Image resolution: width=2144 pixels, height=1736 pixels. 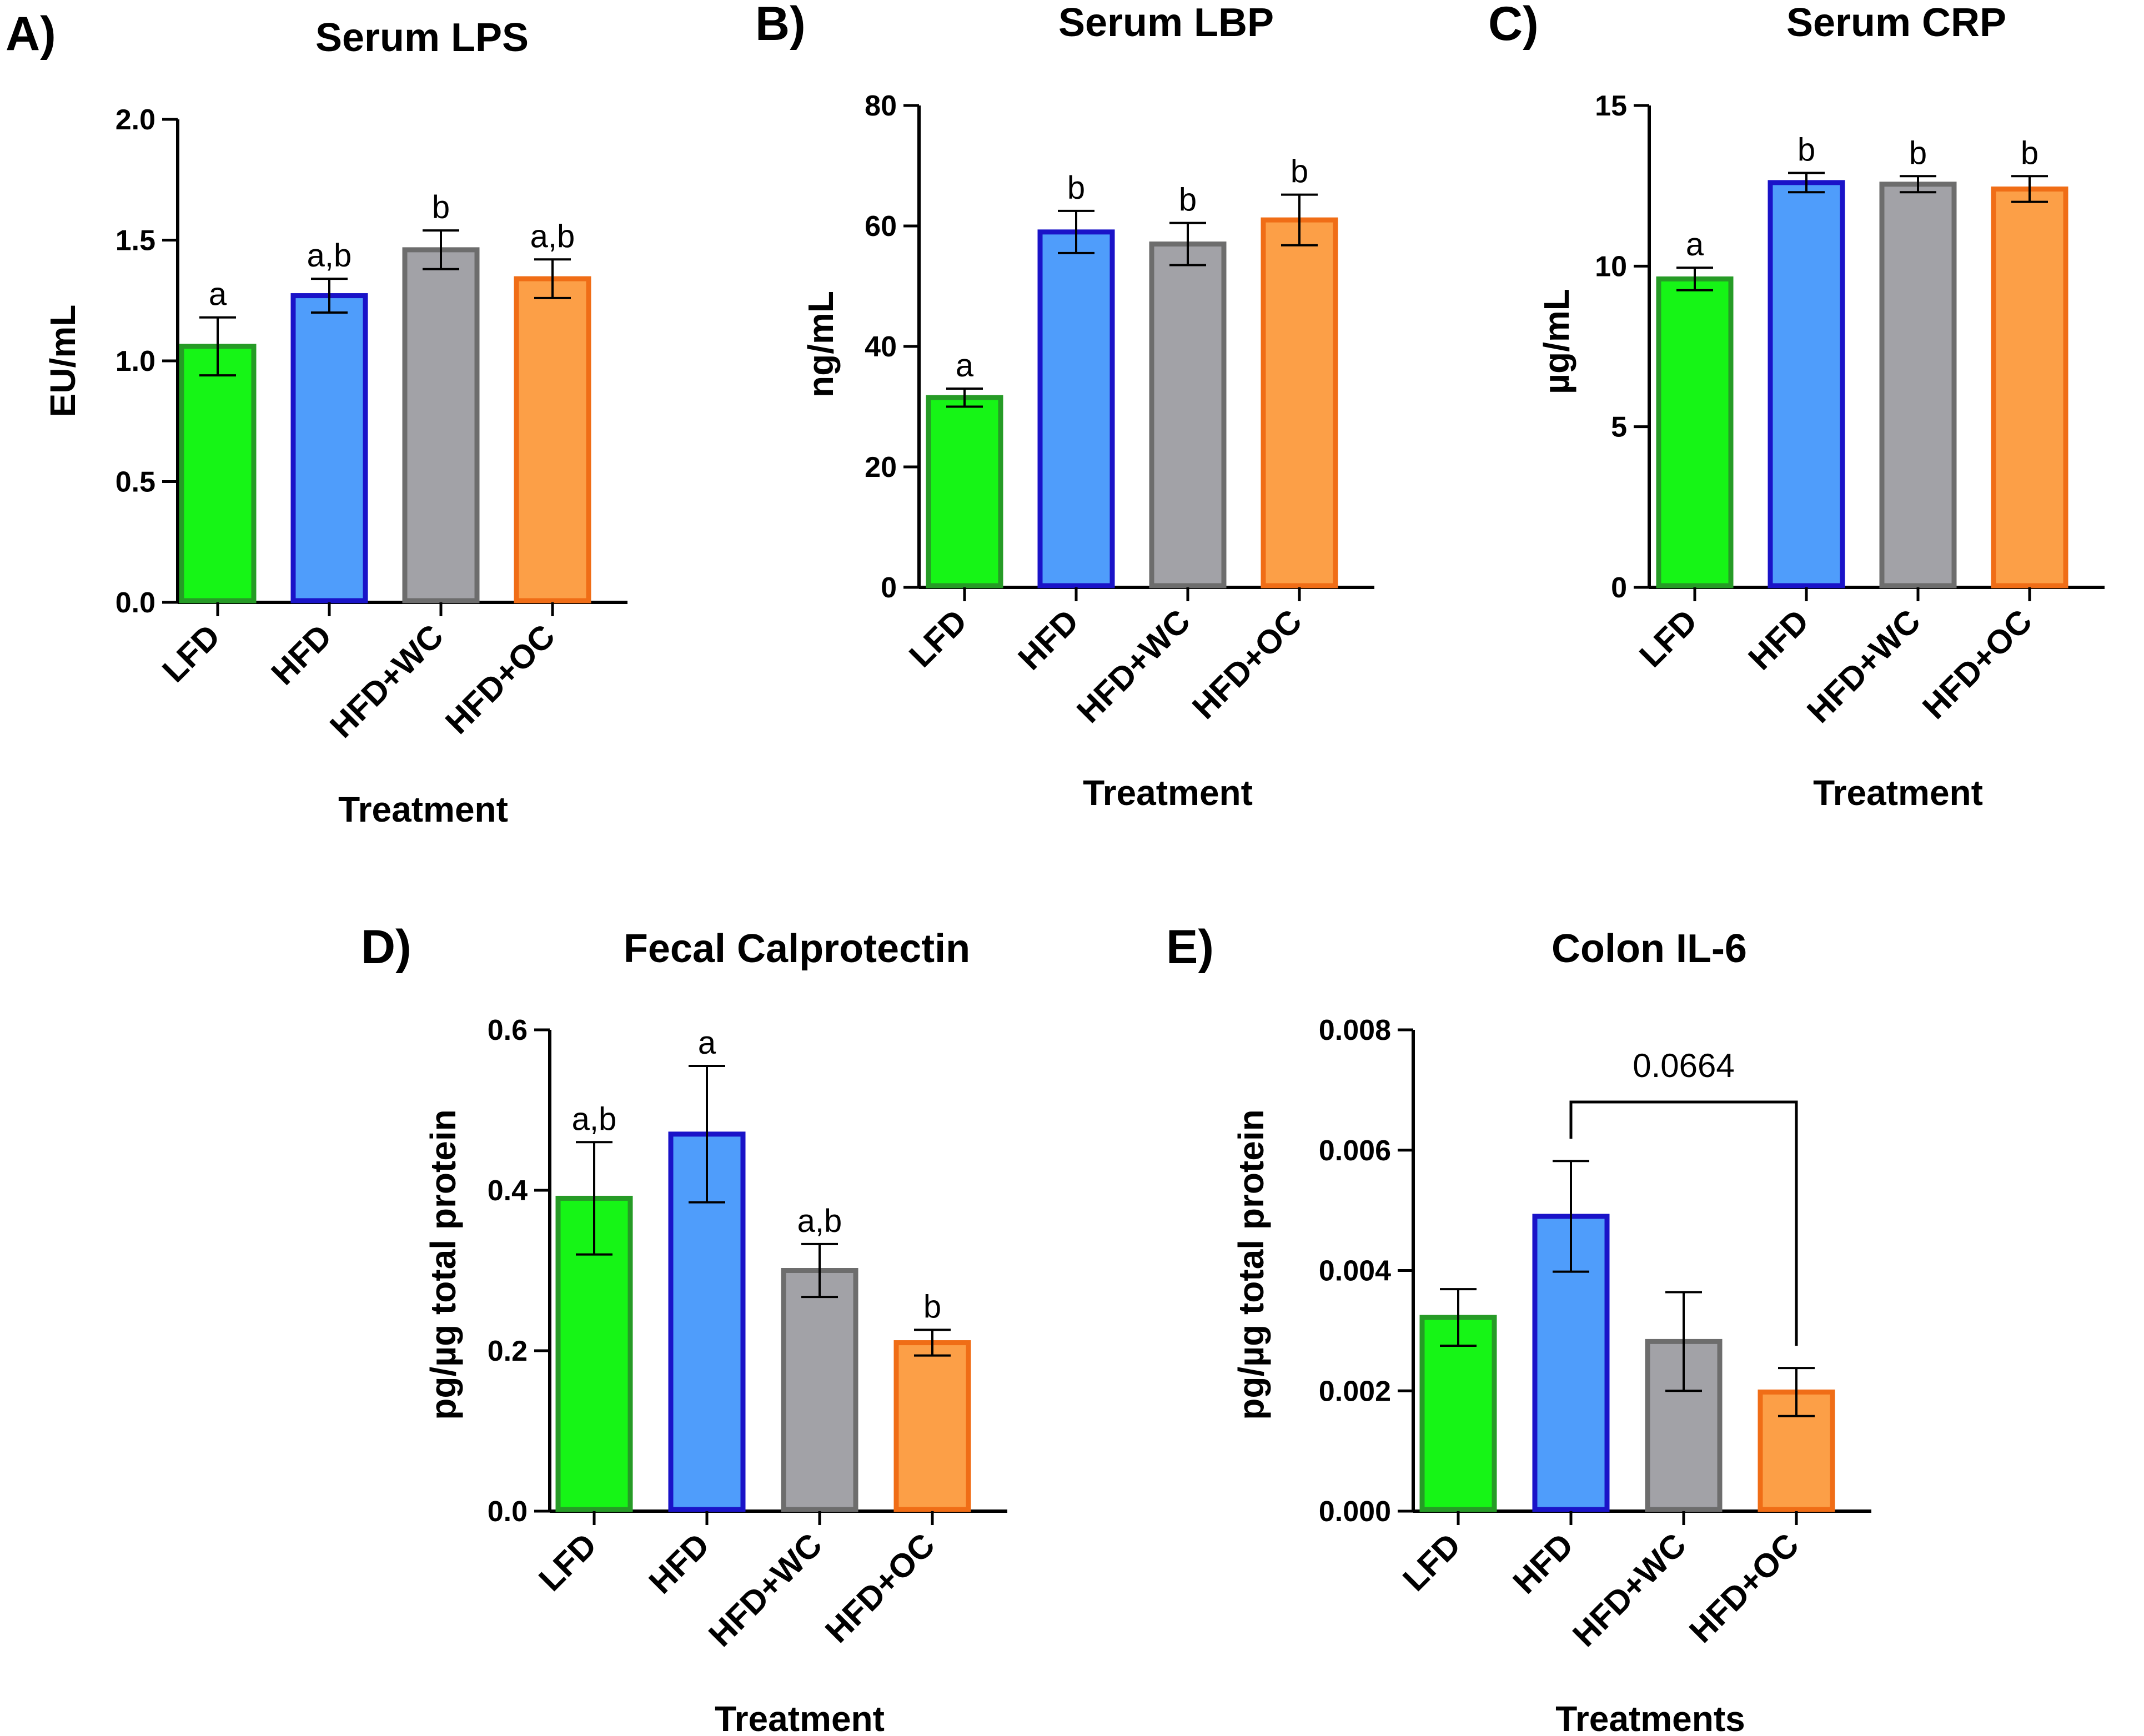 I want to click on y-tick-label: 15, so click(x=1611, y=106).